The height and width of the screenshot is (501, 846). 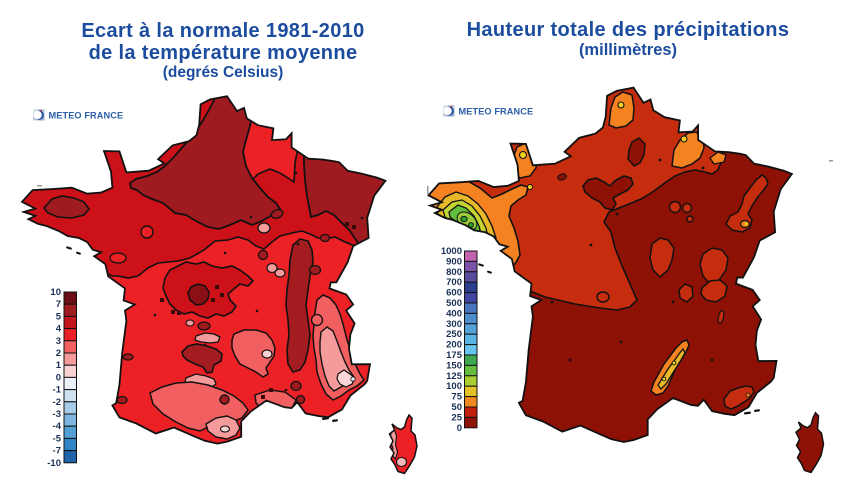 I want to click on svg-text: 100, so click(x=454, y=386).